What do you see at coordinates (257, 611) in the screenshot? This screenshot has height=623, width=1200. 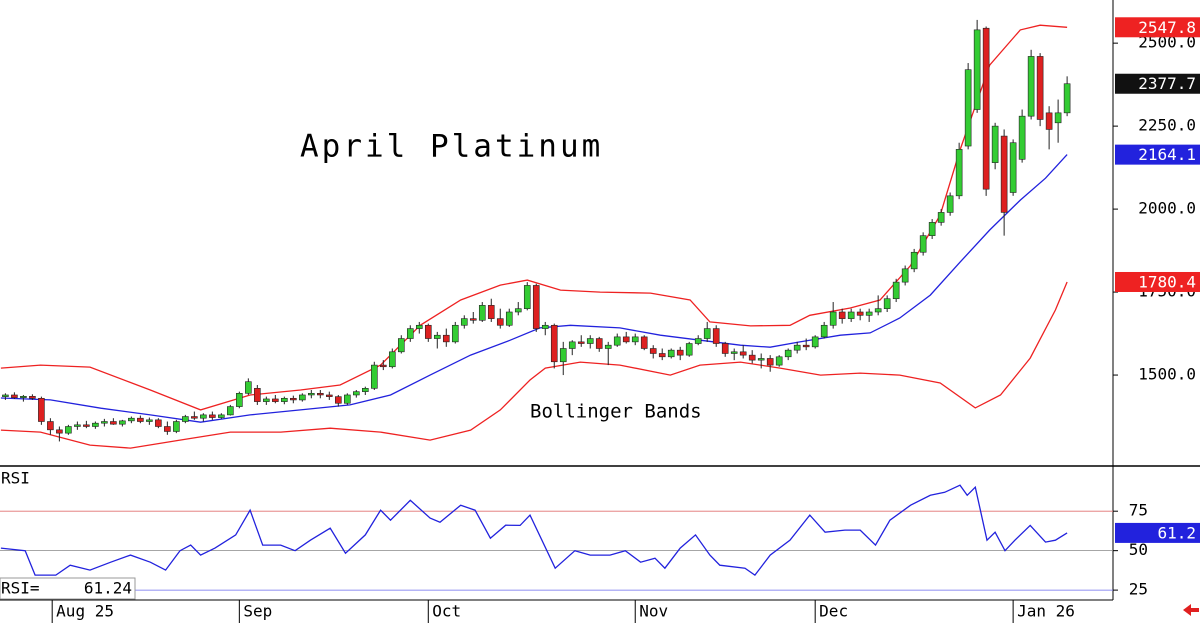 I see `x-tick-label: Sep` at bounding box center [257, 611].